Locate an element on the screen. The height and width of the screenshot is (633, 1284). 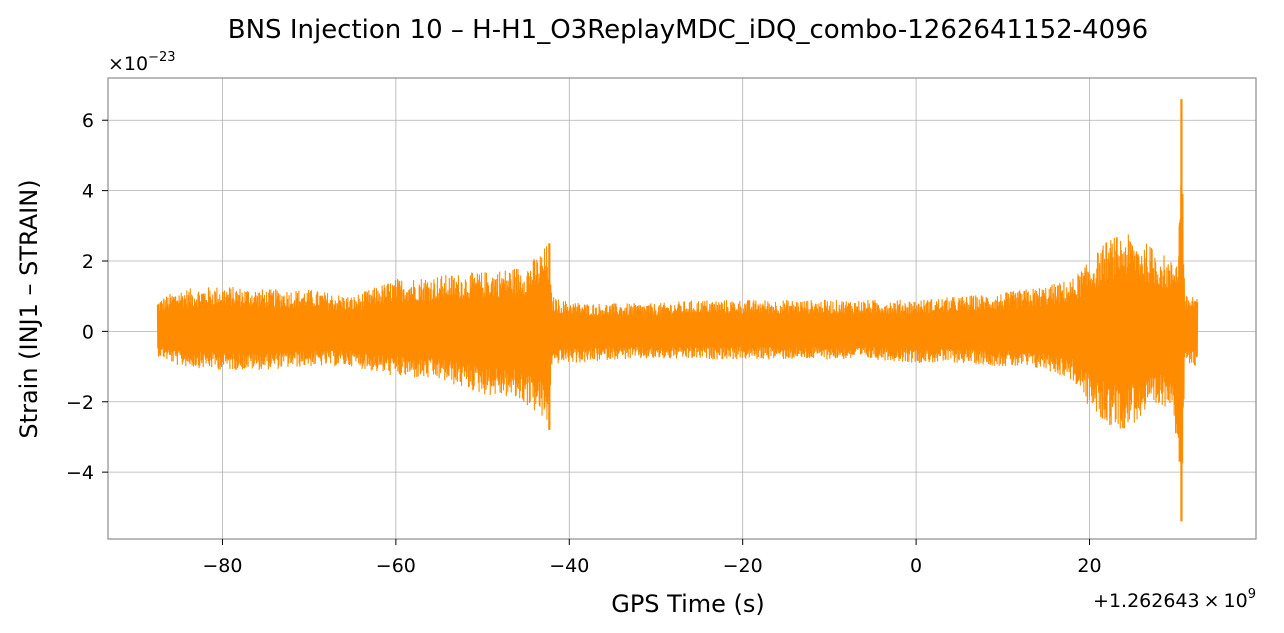
y-tick-label: 6 is located at coordinates (88, 121).